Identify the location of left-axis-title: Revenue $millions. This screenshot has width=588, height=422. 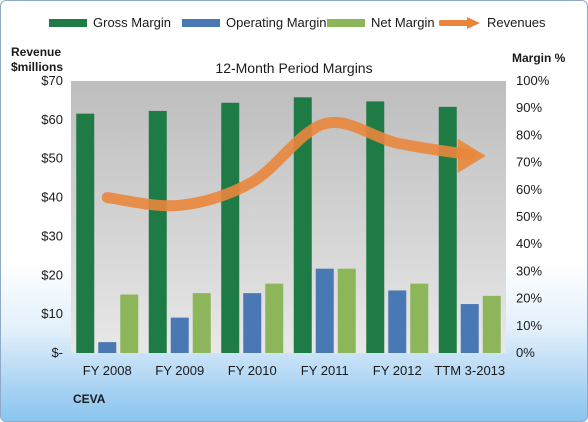
(37, 60).